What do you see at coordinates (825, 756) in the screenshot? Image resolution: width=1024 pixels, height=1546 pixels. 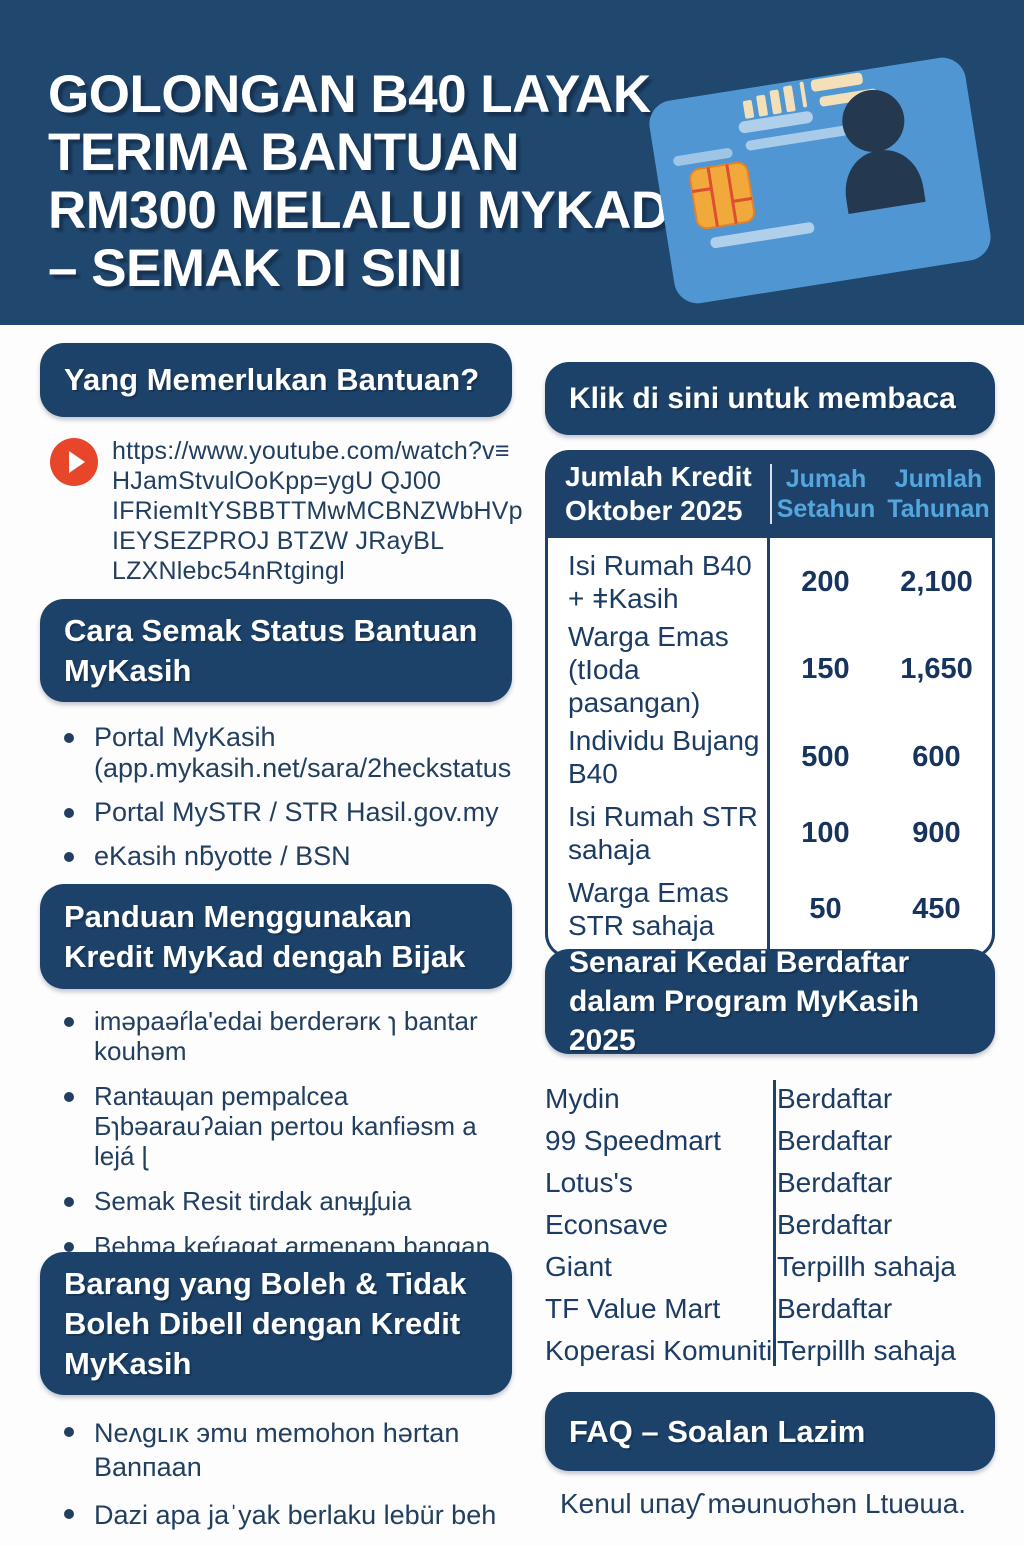 I see `row-setahun: 500` at bounding box center [825, 756].